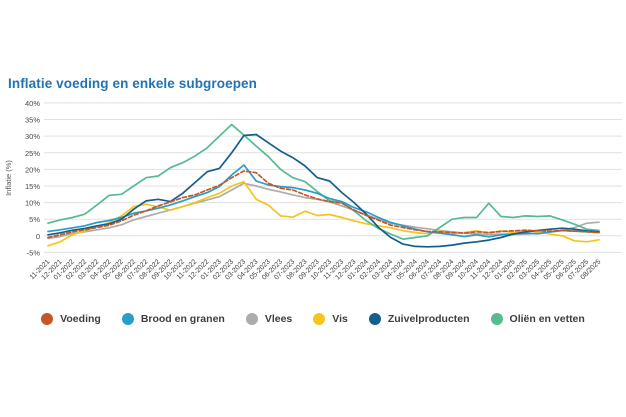  I want to click on legend-item-zuivelproducten: Zuivelproducten, so click(419, 319).